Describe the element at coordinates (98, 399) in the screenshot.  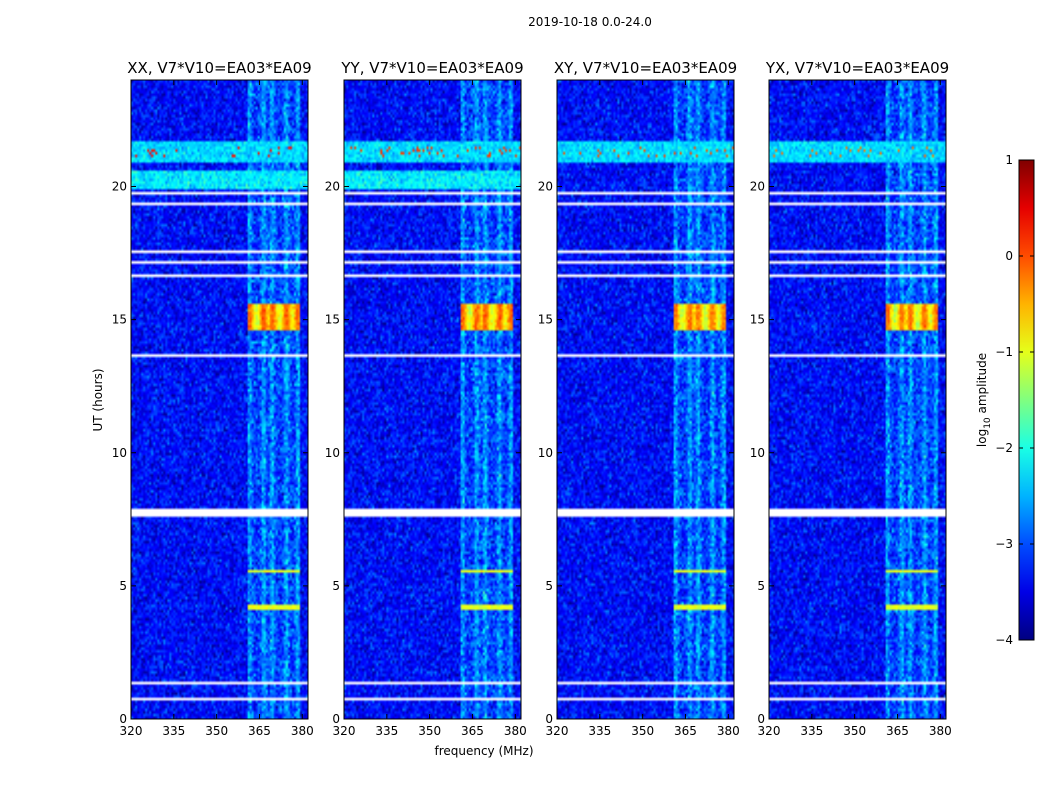
I see `y-axis-label: UT (hours)` at that location.